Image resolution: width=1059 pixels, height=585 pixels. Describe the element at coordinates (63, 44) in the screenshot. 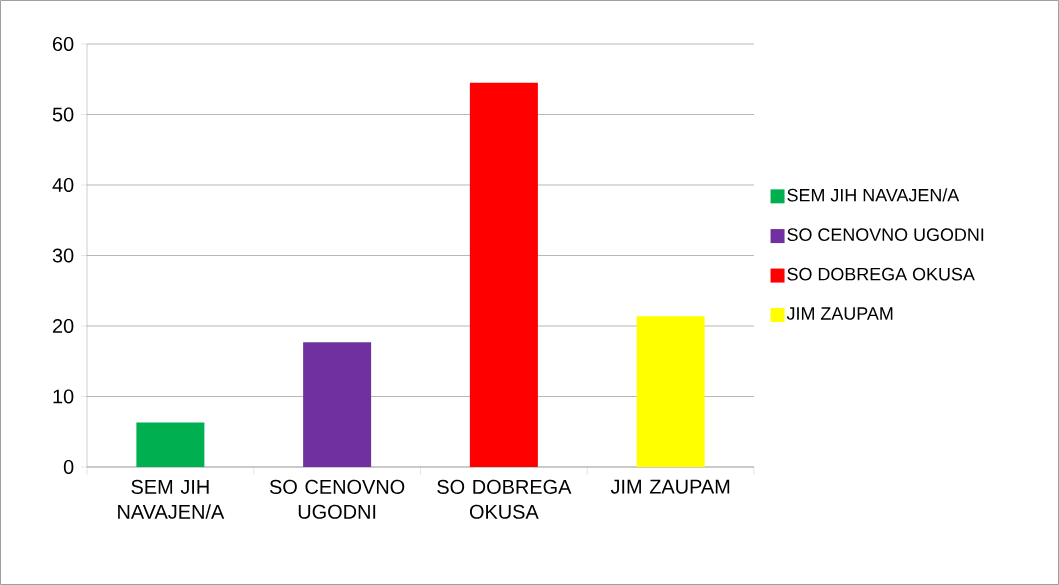

I see `y-tick-label: 60` at that location.